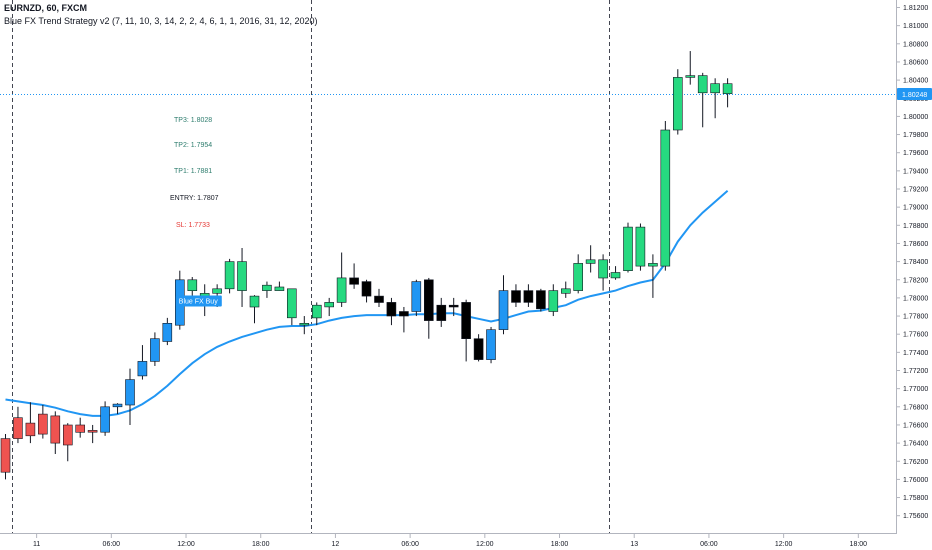 This screenshot has height=550, width=932. Describe the element at coordinates (915, 208) in the screenshot. I see `y-tick-label: 1.79000` at that location.